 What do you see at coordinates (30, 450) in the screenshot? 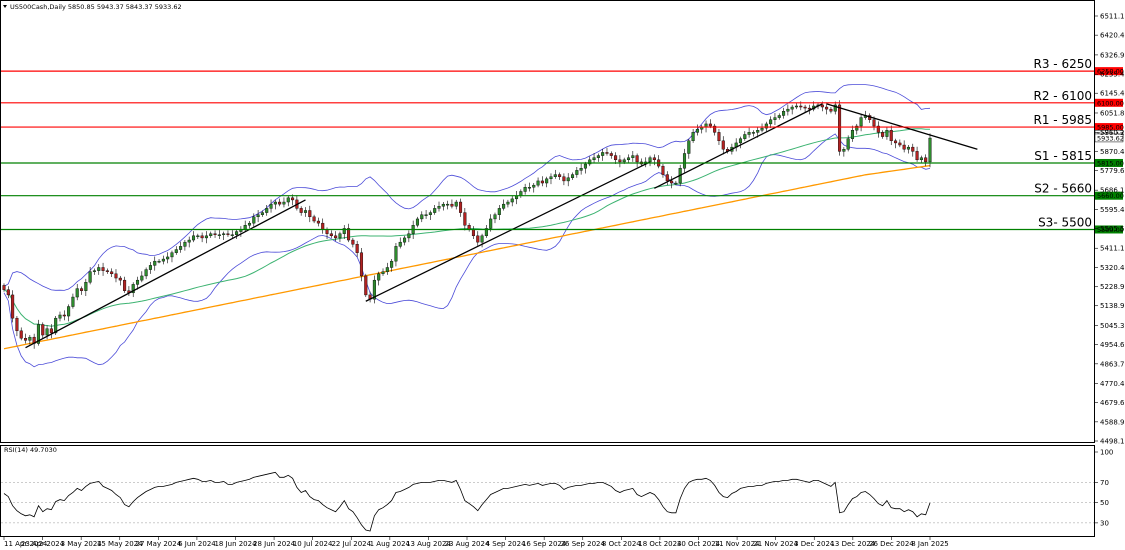
I see `rsi-label: RSI(14) 49.7030` at bounding box center [30, 450].